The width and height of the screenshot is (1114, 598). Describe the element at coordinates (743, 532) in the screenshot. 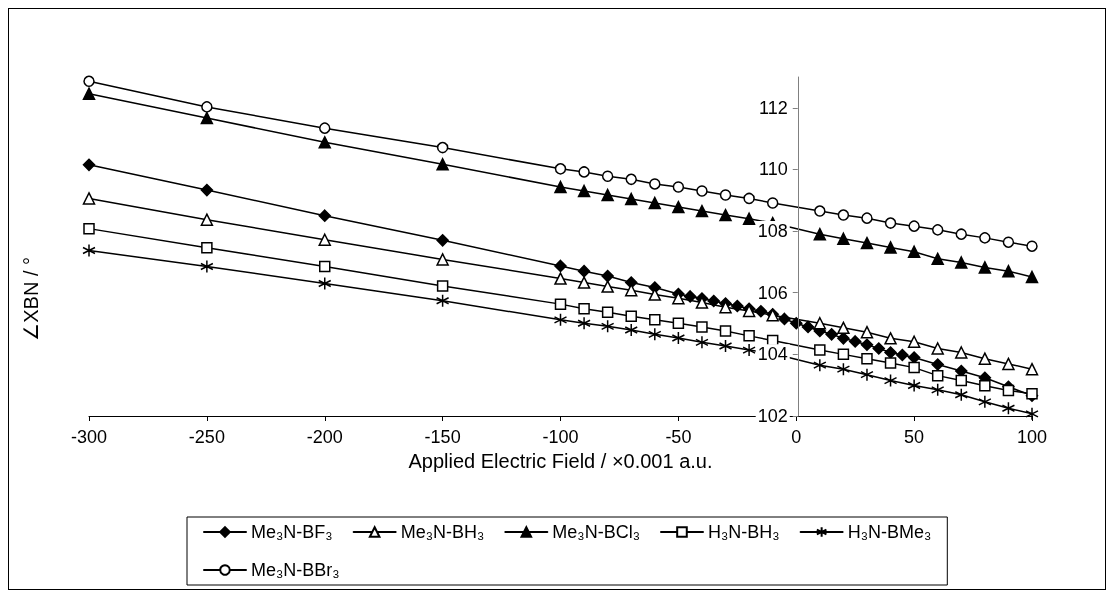

I see `legend-label: H₃N-BH₃` at that location.